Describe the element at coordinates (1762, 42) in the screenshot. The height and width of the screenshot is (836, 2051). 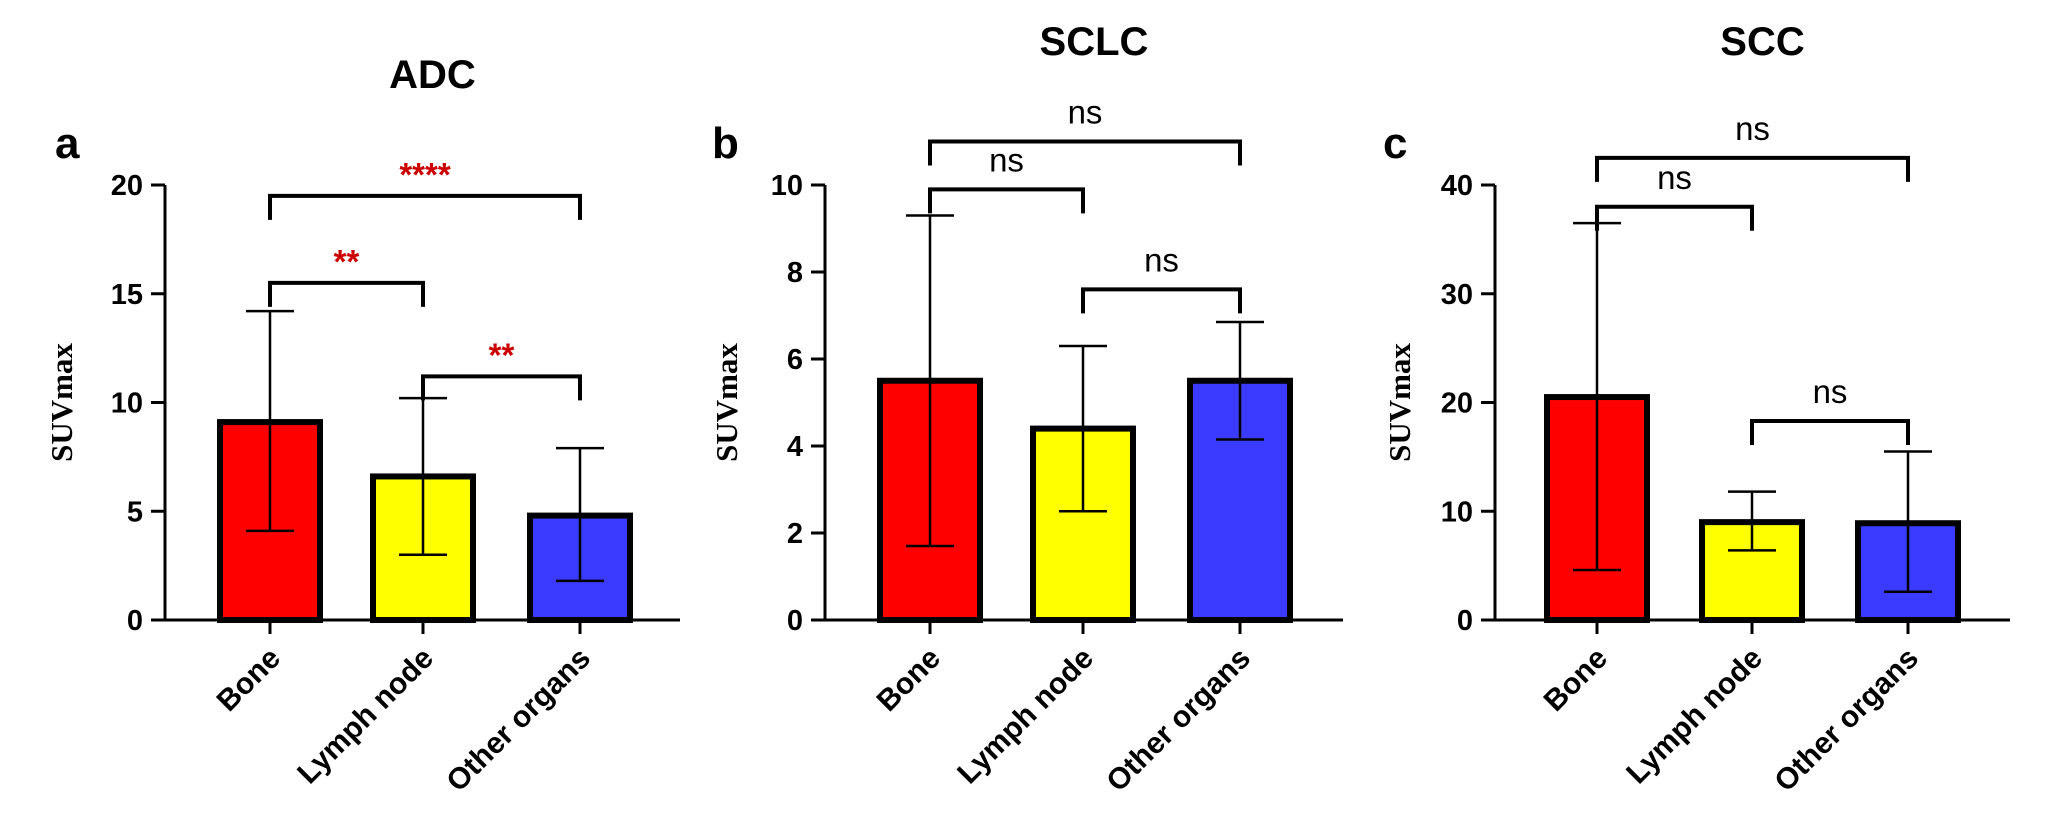
I see `chart-title: SCC` at that location.